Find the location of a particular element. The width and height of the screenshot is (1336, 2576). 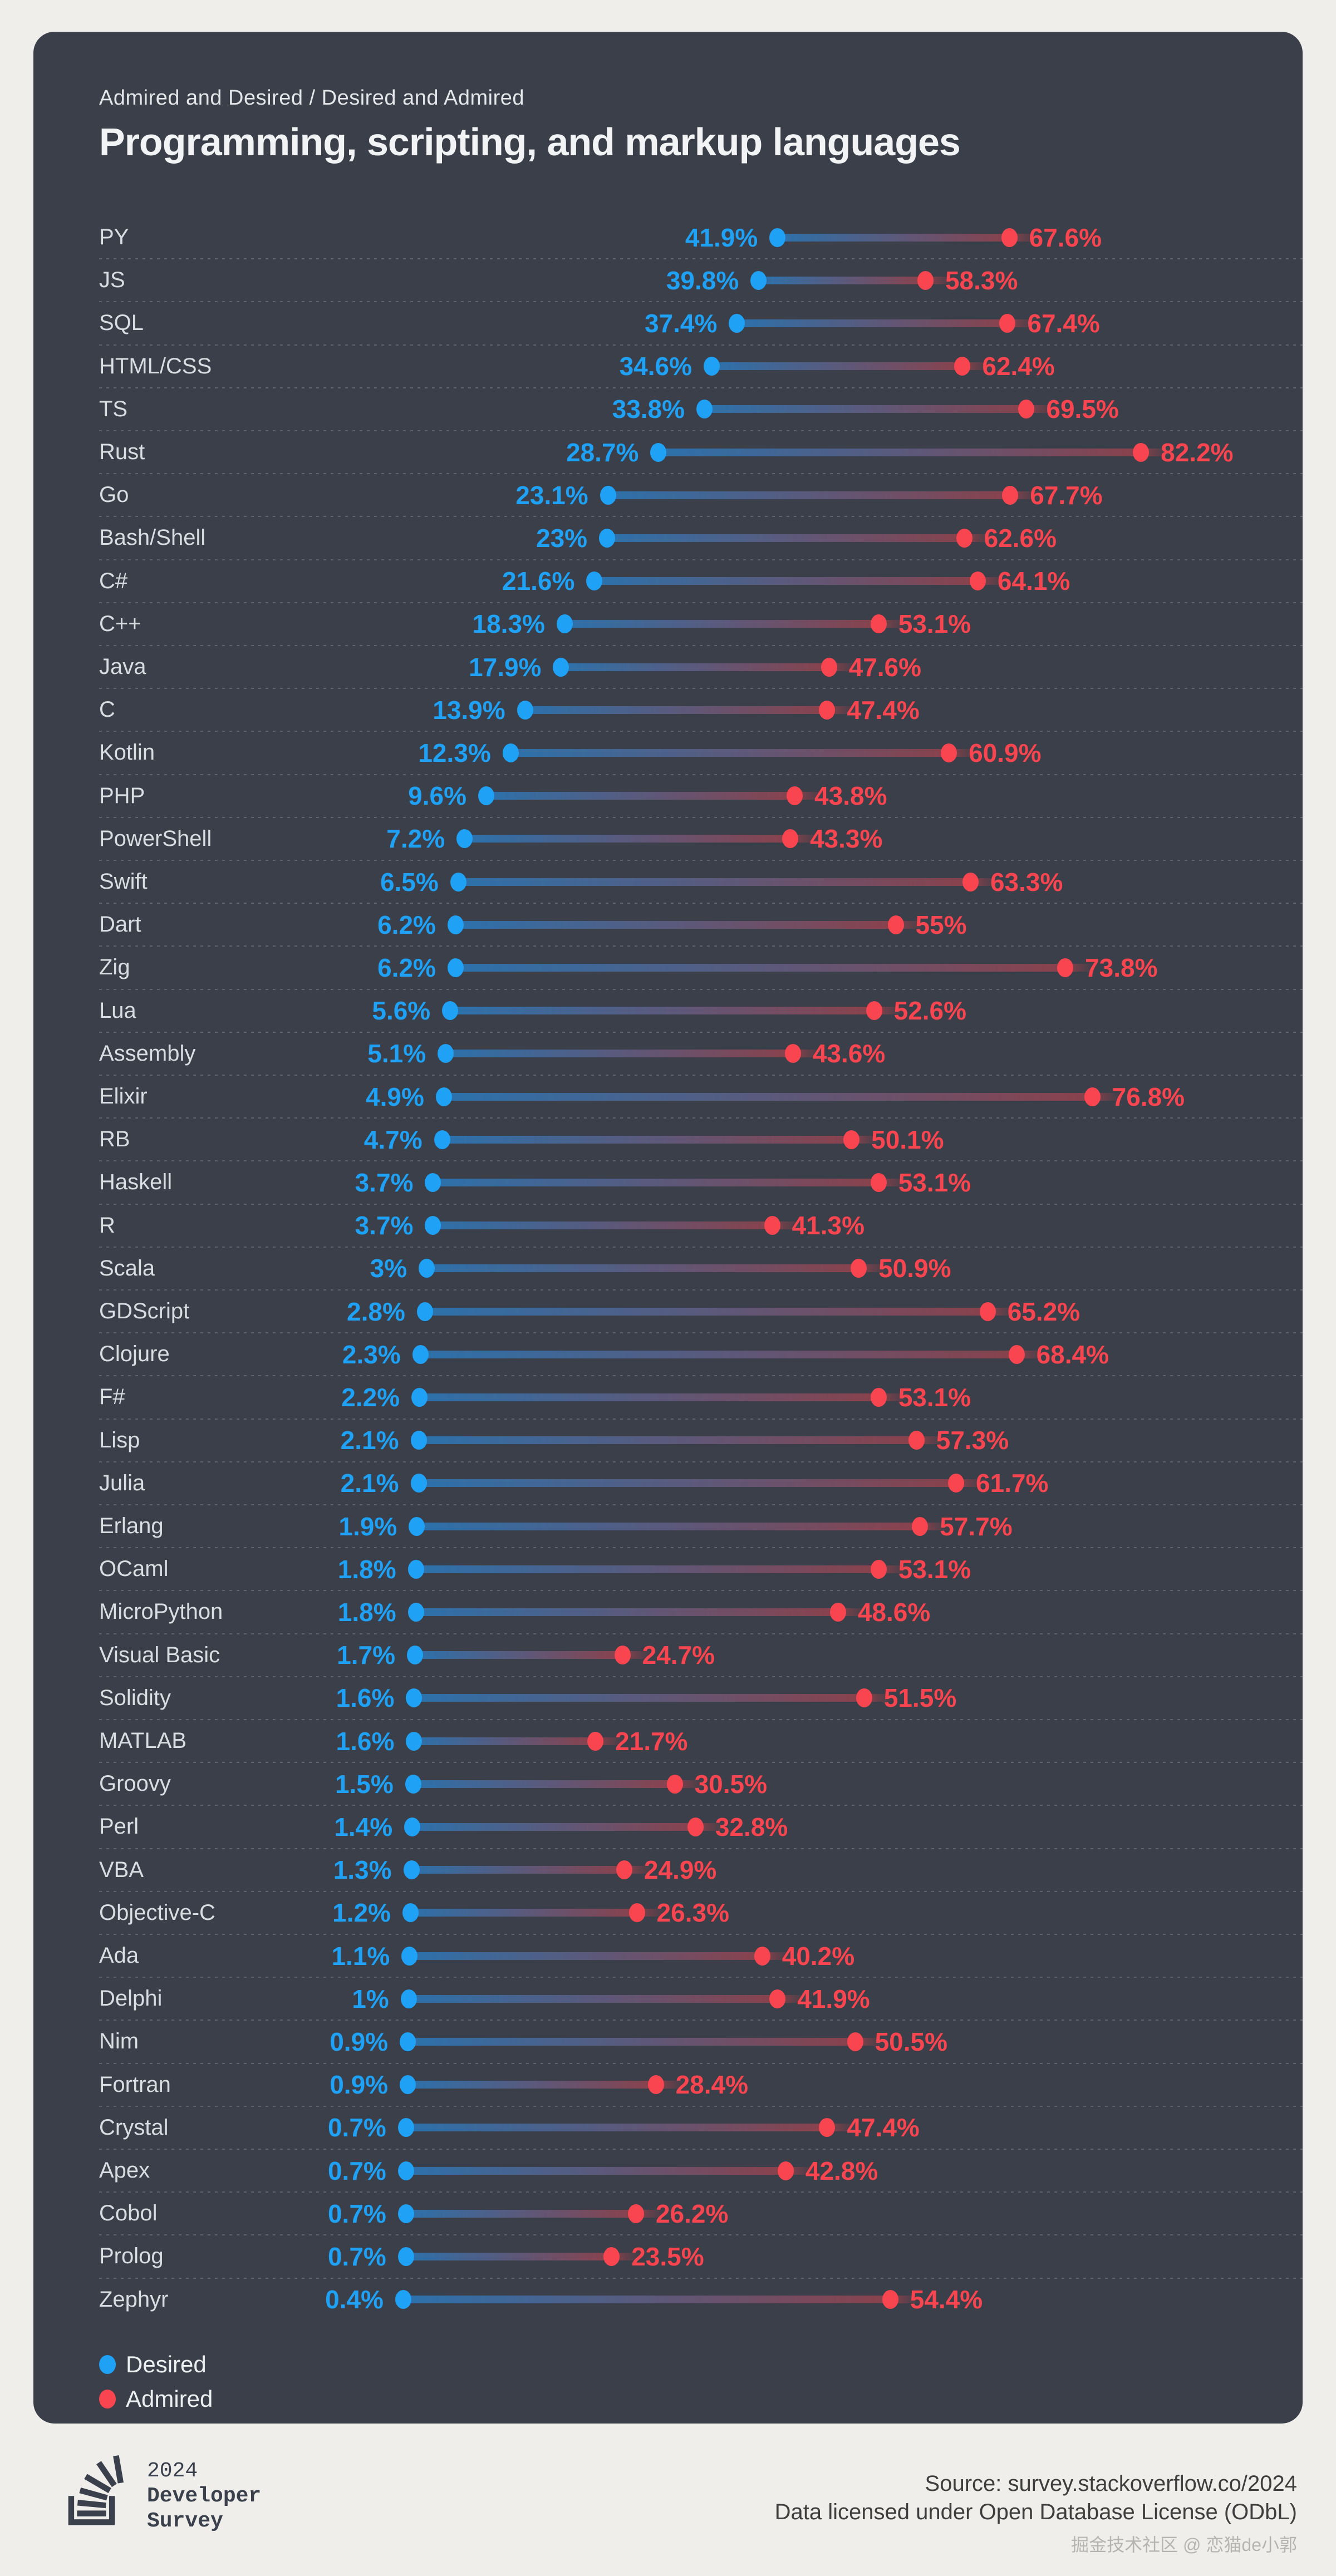

chart-row: OCaml 1.8% 53.1% is located at coordinates (701, 1570).